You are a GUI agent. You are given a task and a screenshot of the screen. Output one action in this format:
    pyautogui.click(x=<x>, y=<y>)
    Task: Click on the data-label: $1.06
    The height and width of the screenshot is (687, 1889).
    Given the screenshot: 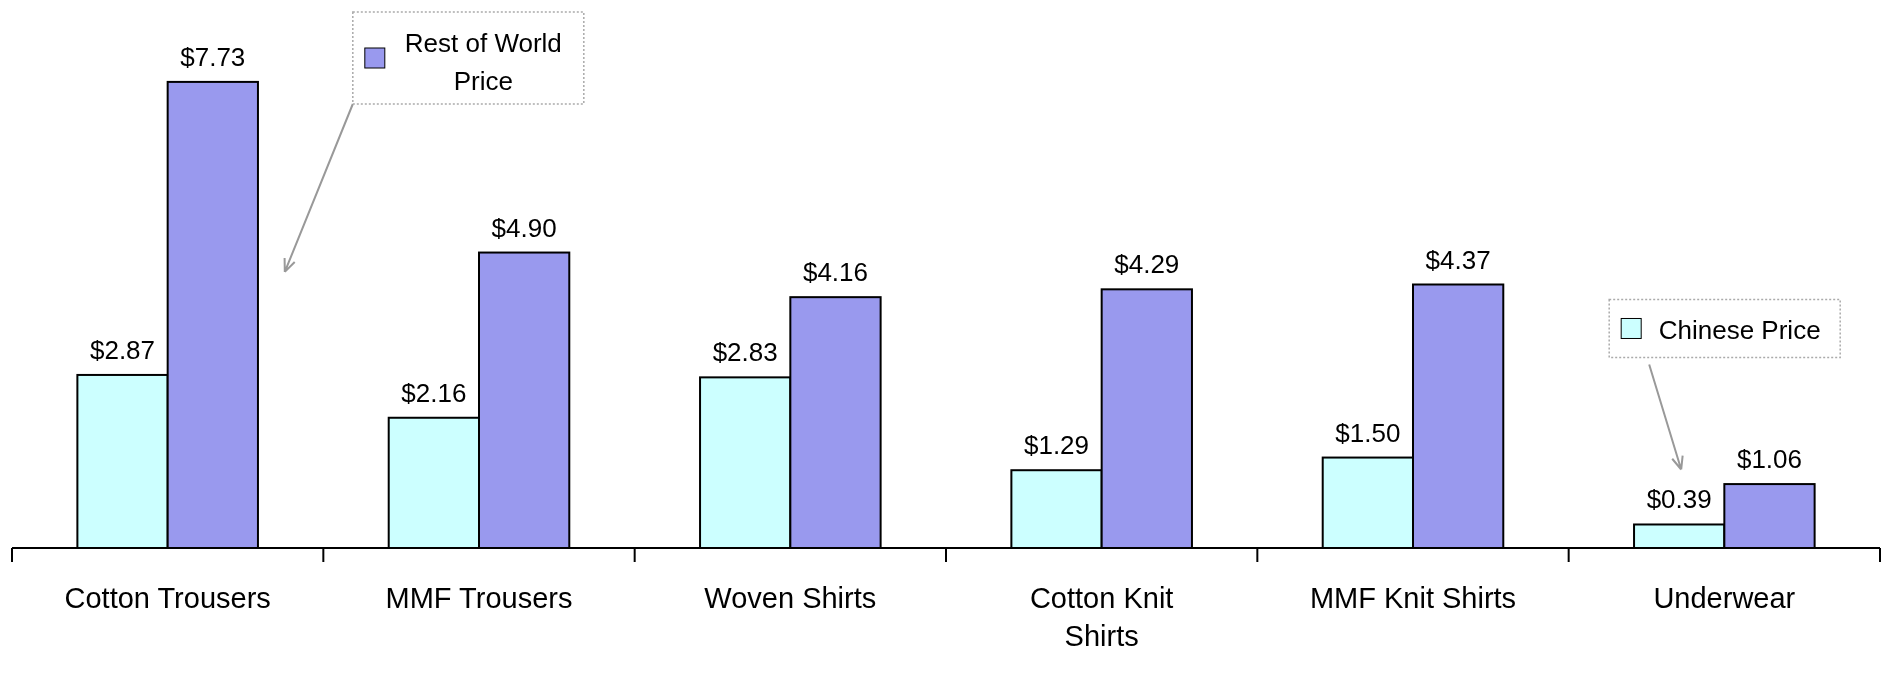 What is the action you would take?
    pyautogui.click(x=1769, y=459)
    